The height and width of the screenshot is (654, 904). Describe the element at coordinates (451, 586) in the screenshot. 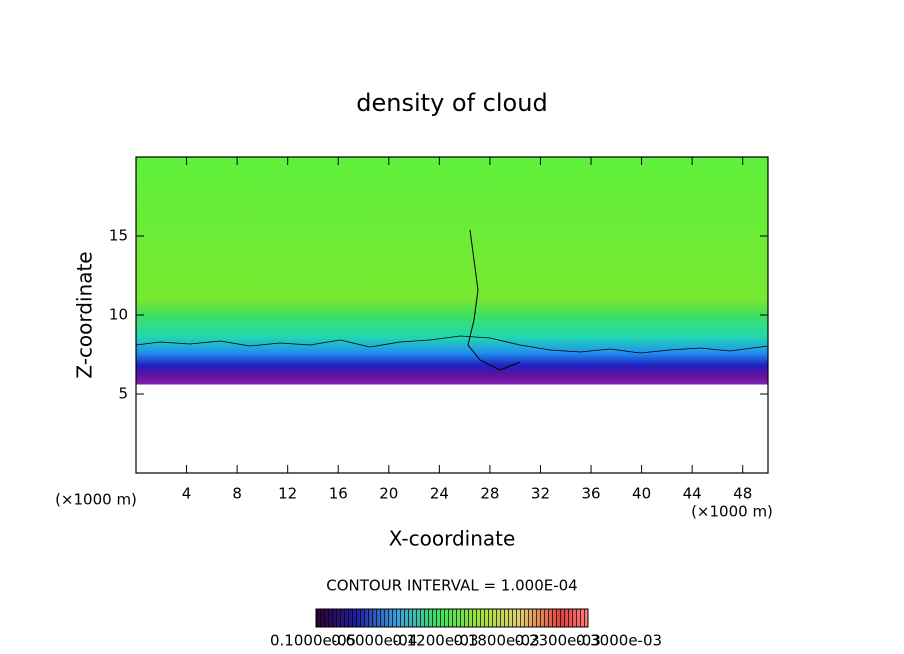

I see `contour-note: CONTOUR INTERVAL = 1.000E-04` at that location.